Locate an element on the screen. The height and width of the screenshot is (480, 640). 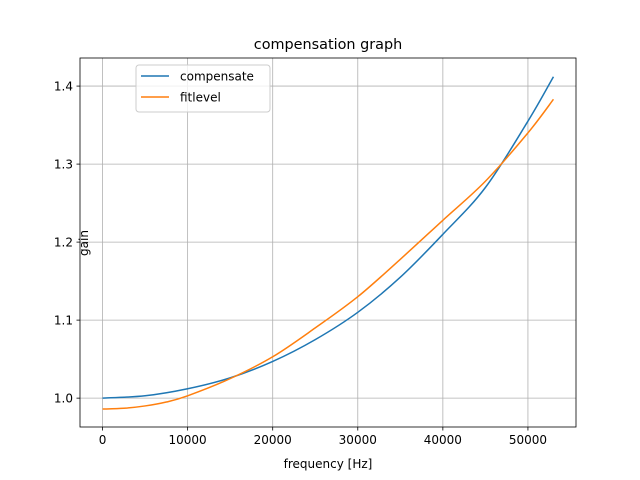
legend-label-compensate: compensate is located at coordinates (217, 76).